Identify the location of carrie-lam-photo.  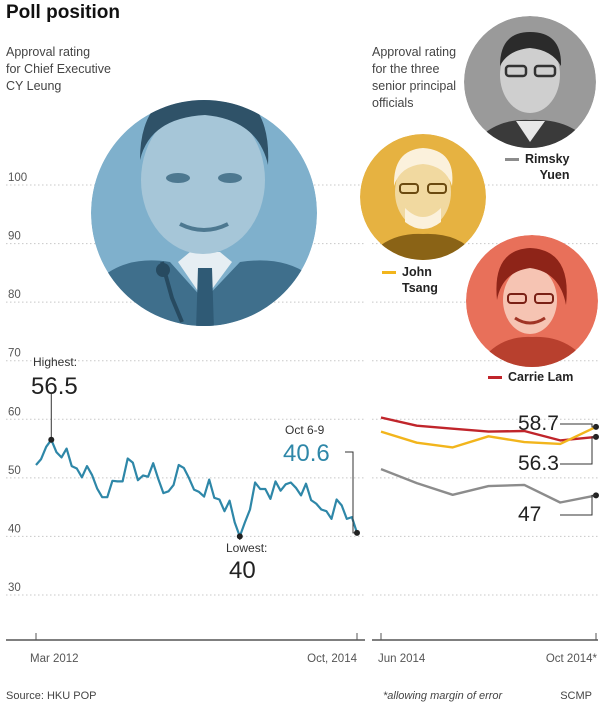
(532, 301).